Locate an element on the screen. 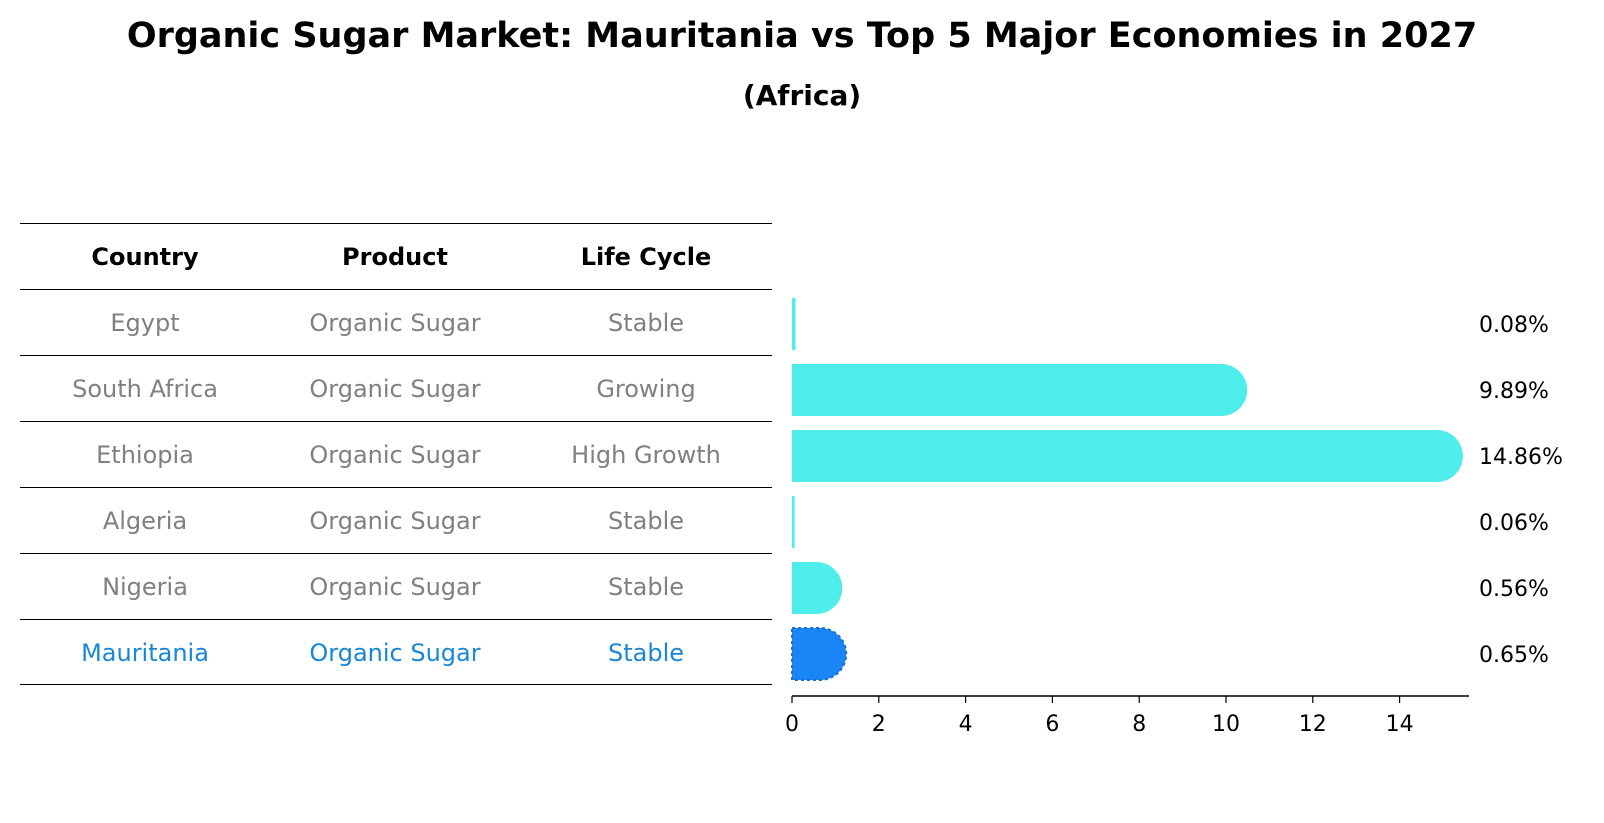 The height and width of the screenshot is (823, 1604). header-life-cycle: Life Cycle is located at coordinates (646, 257).